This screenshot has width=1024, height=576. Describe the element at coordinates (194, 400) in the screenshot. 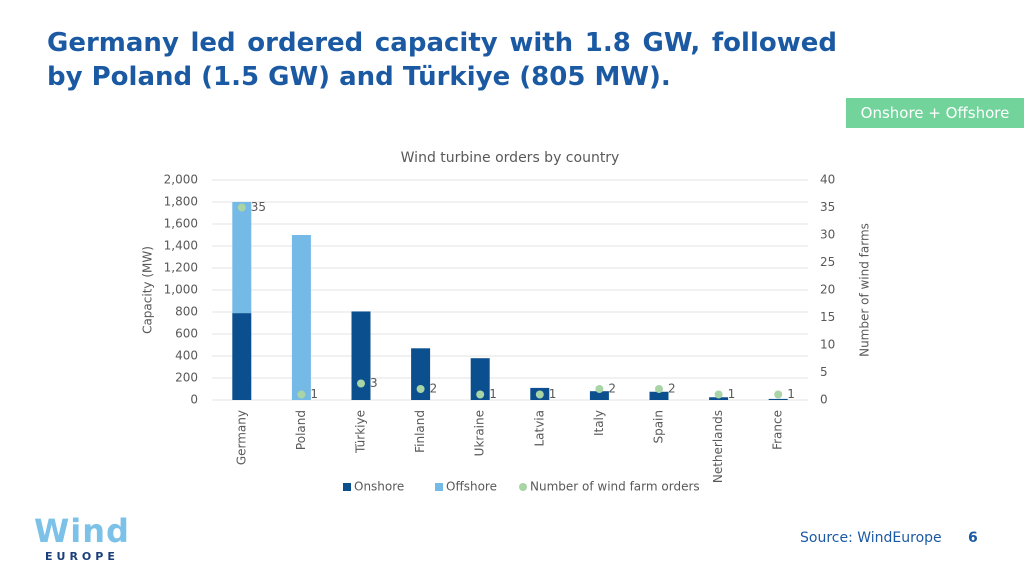

I see `y-tick-label: 0` at that location.